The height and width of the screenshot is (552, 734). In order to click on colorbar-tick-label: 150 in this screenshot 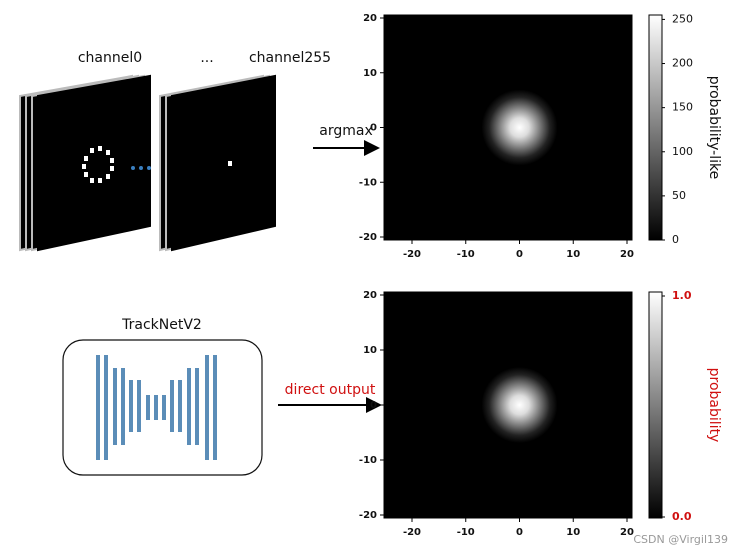, I will do `click(682, 107)`.